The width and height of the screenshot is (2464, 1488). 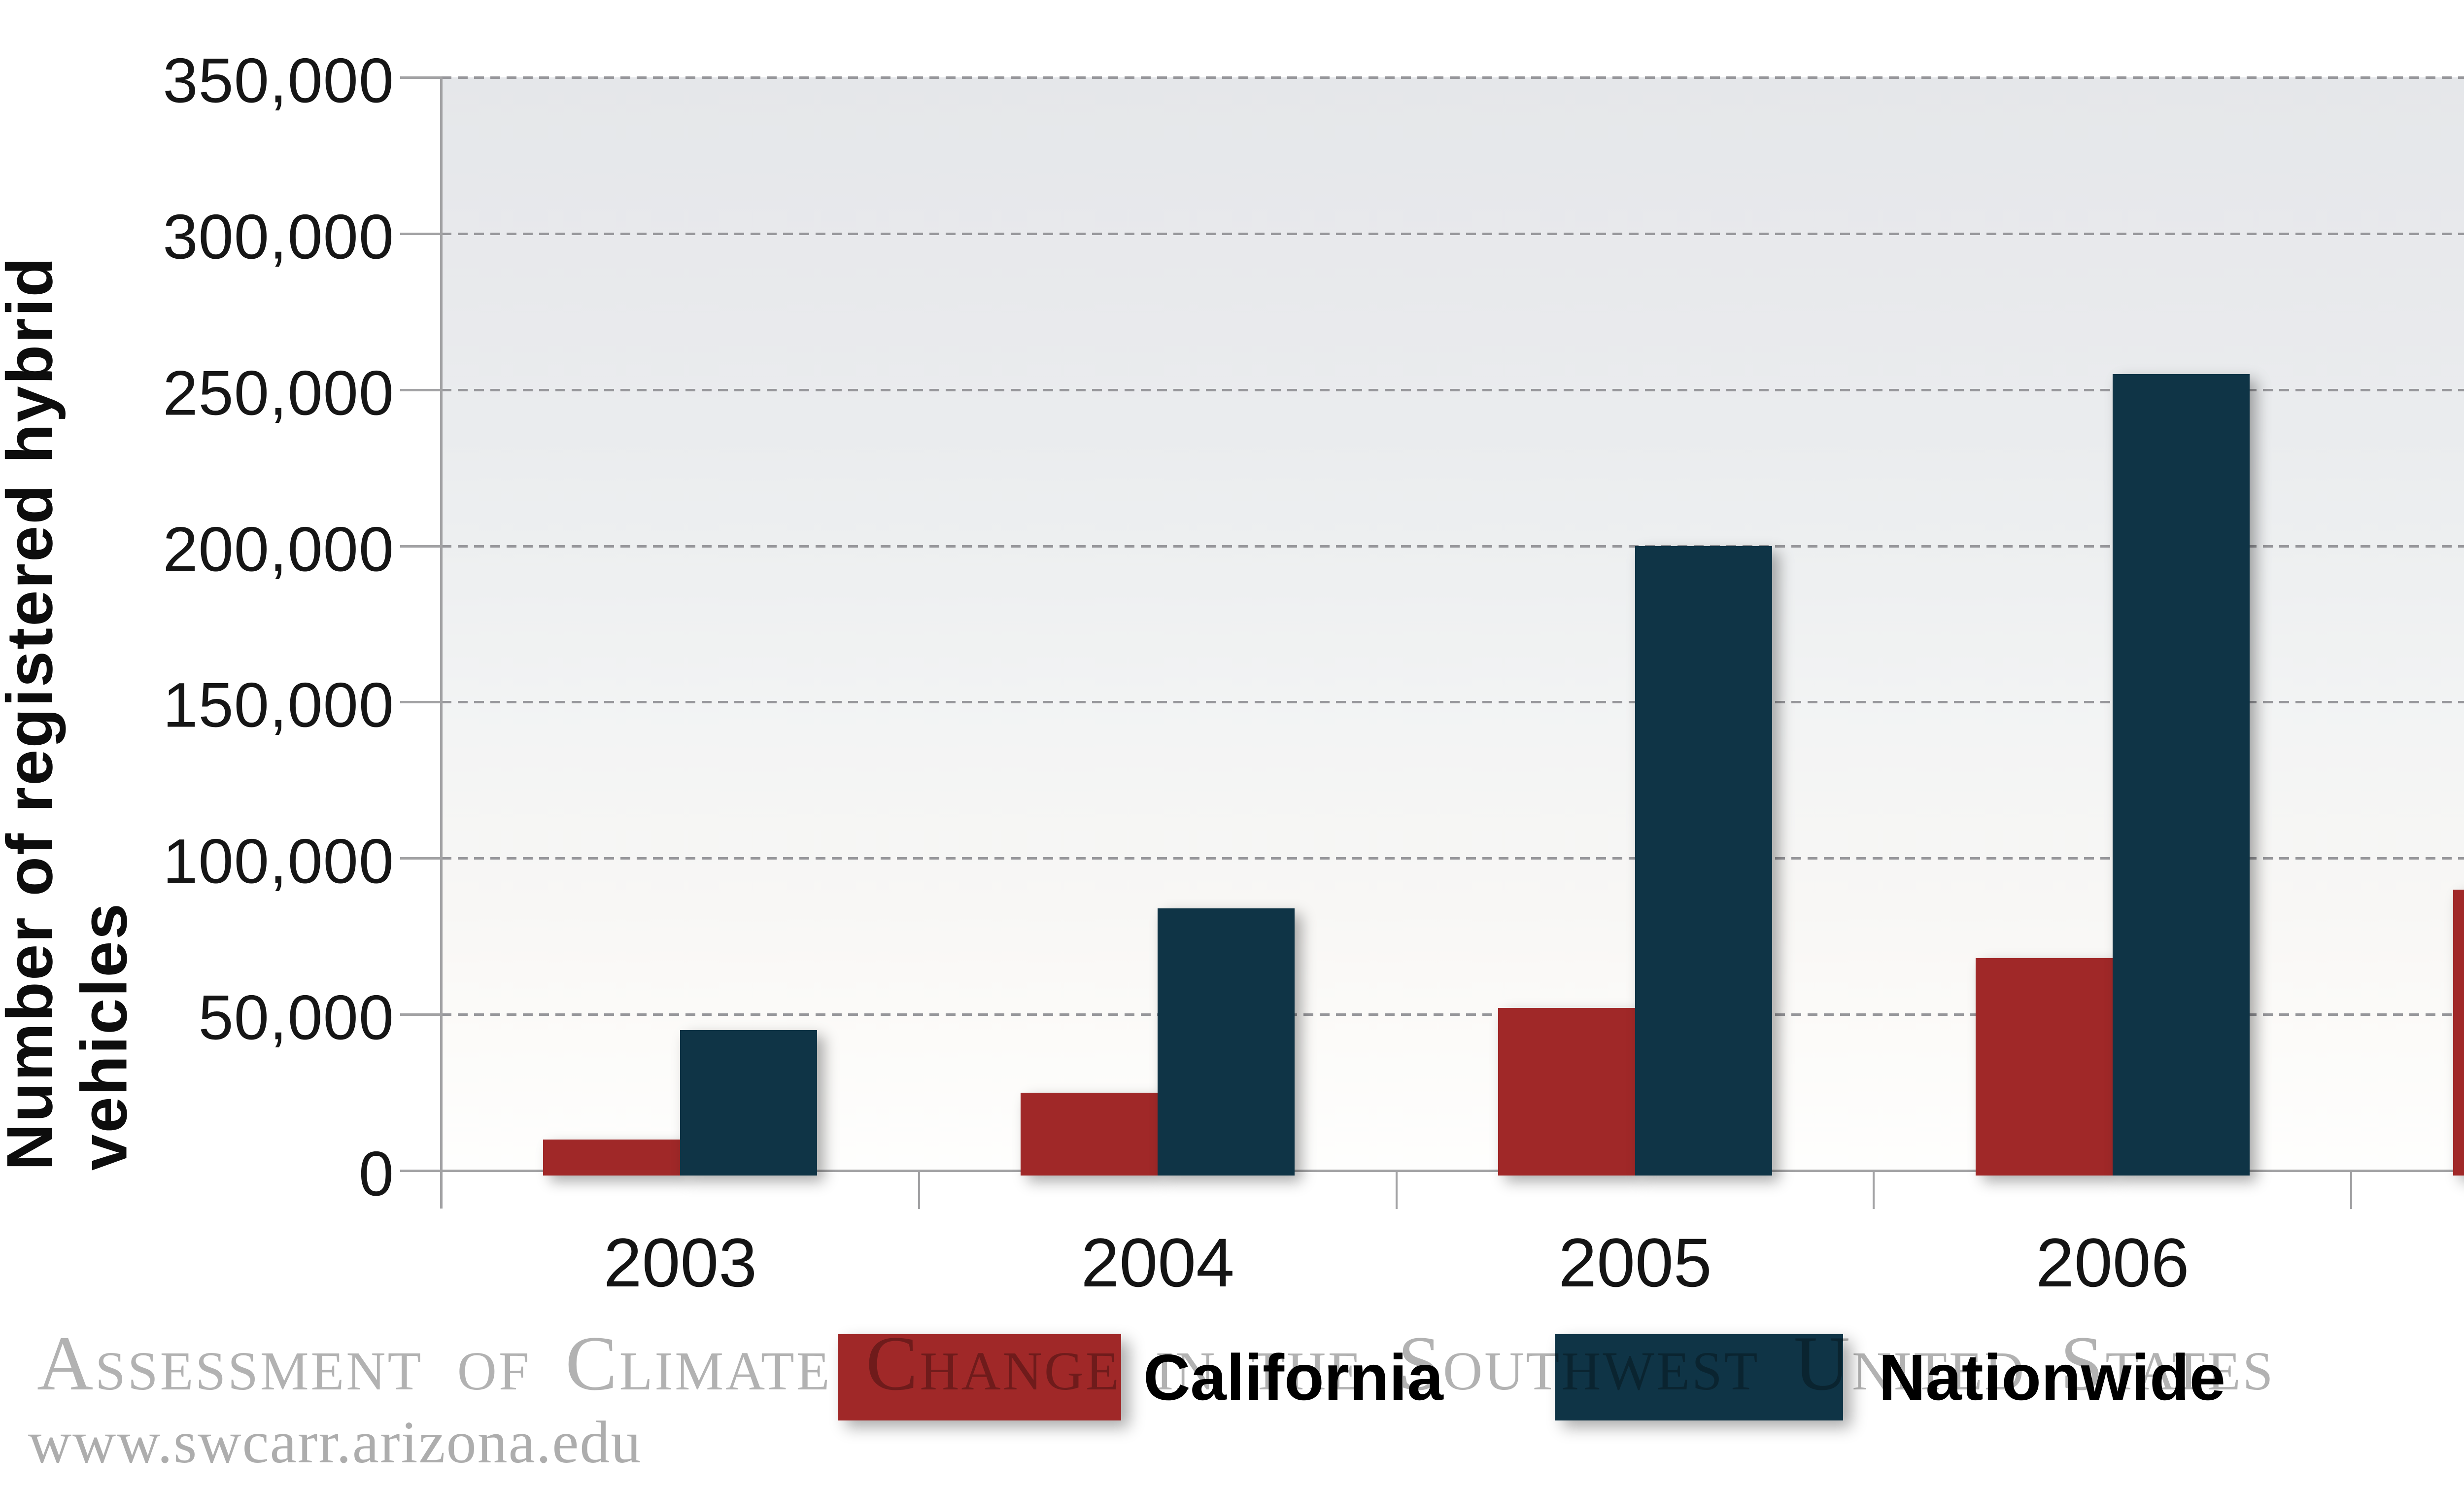 What do you see at coordinates (278, 705) in the screenshot?
I see `y-tick-label-150000: 150,000` at bounding box center [278, 705].